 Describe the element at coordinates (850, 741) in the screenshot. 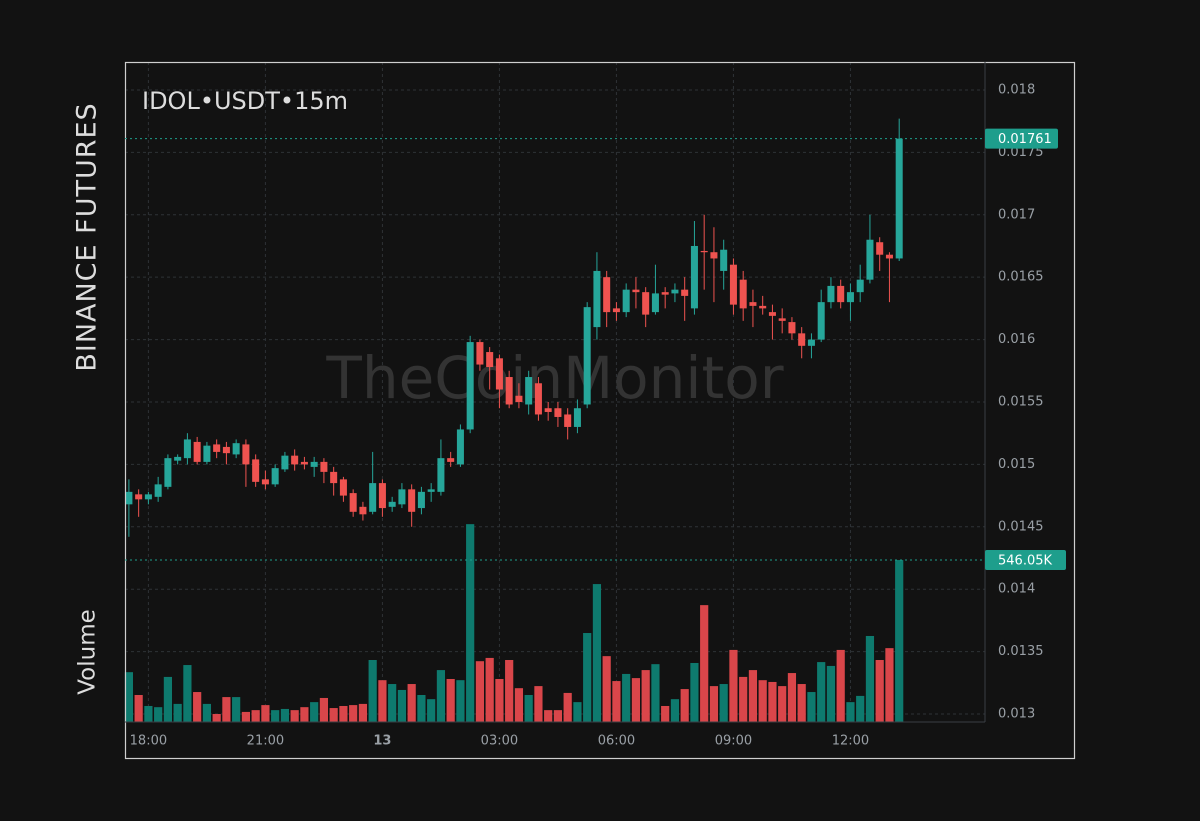

I see `x-tick-label: 12:00` at that location.